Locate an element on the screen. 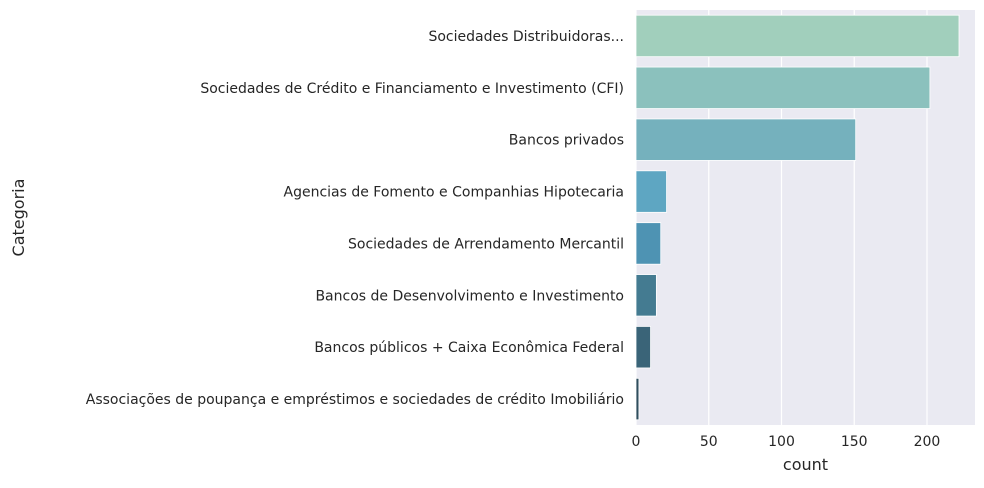  x-tick-label: 0 is located at coordinates (636, 442).